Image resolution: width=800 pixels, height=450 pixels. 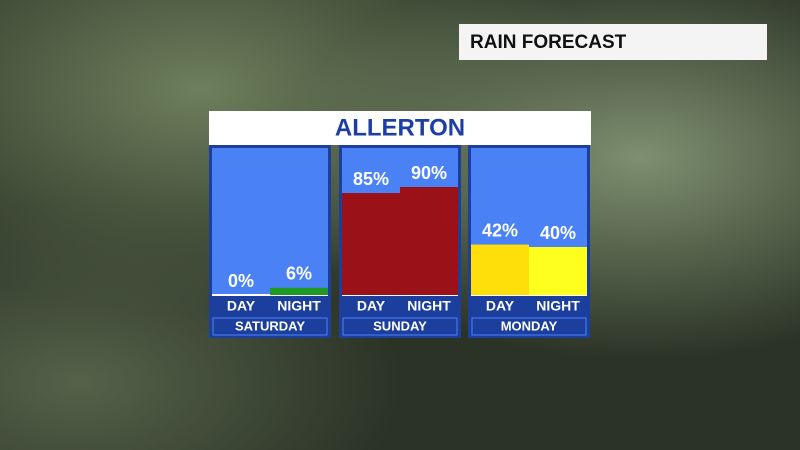 I want to click on header-box, so click(x=613, y=42).